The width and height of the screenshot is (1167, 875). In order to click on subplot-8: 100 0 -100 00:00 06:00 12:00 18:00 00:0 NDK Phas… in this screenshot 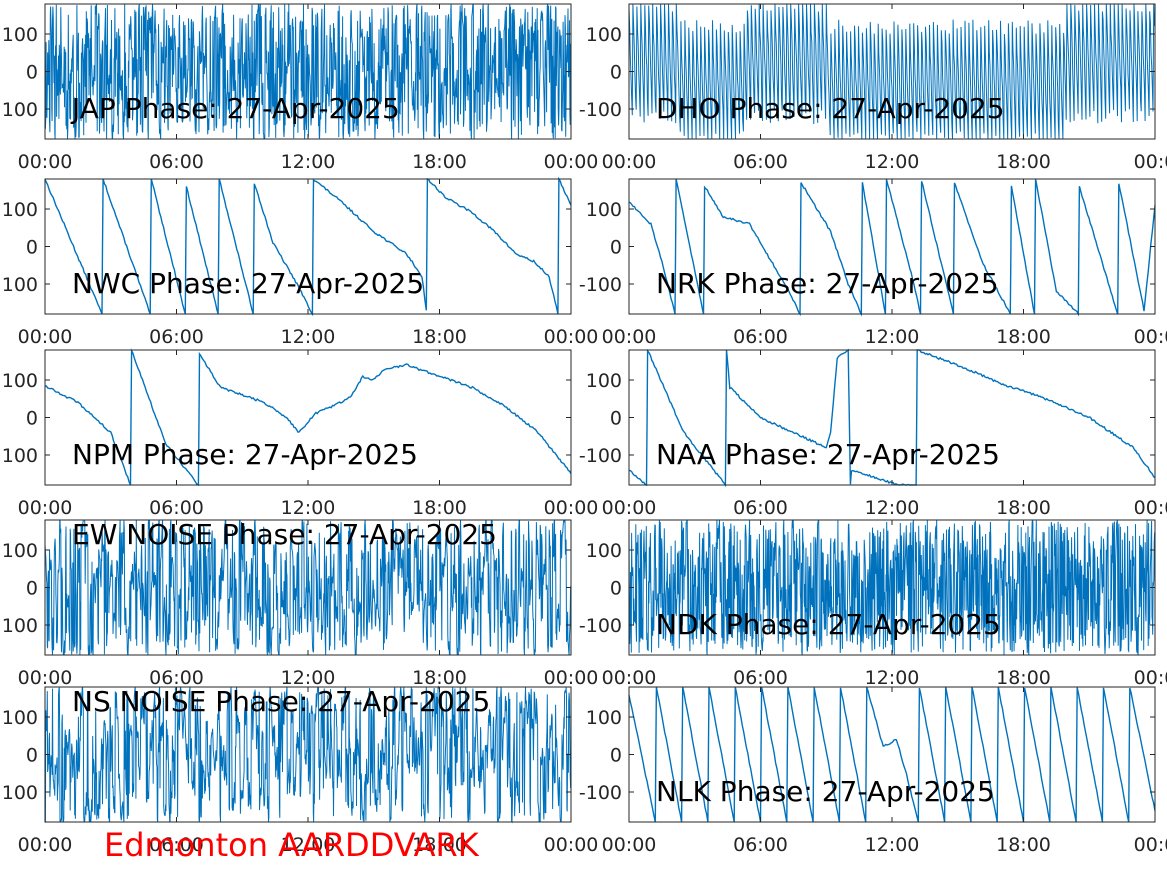, I will do `click(873, 604)`.